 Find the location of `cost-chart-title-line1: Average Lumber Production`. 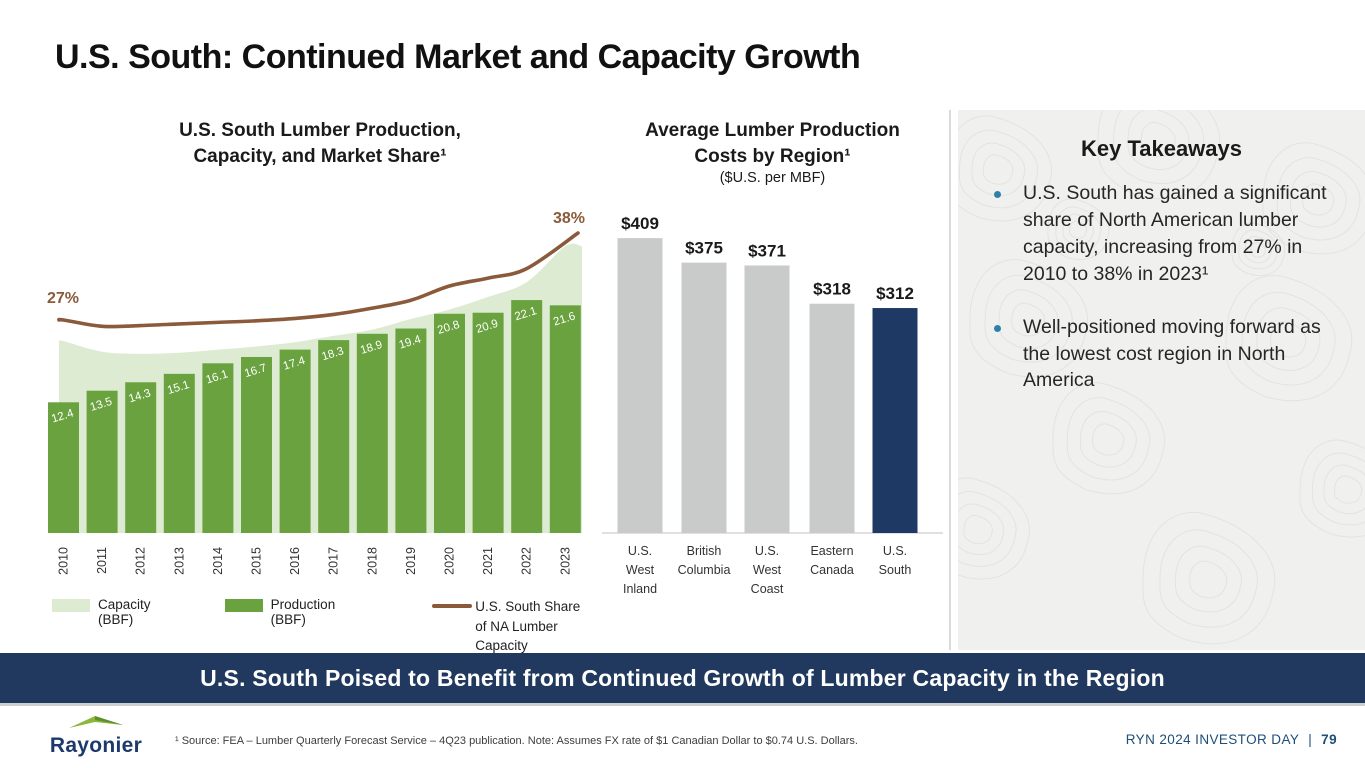

cost-chart-title-line1: Average Lumber Production is located at coordinates (772, 130).